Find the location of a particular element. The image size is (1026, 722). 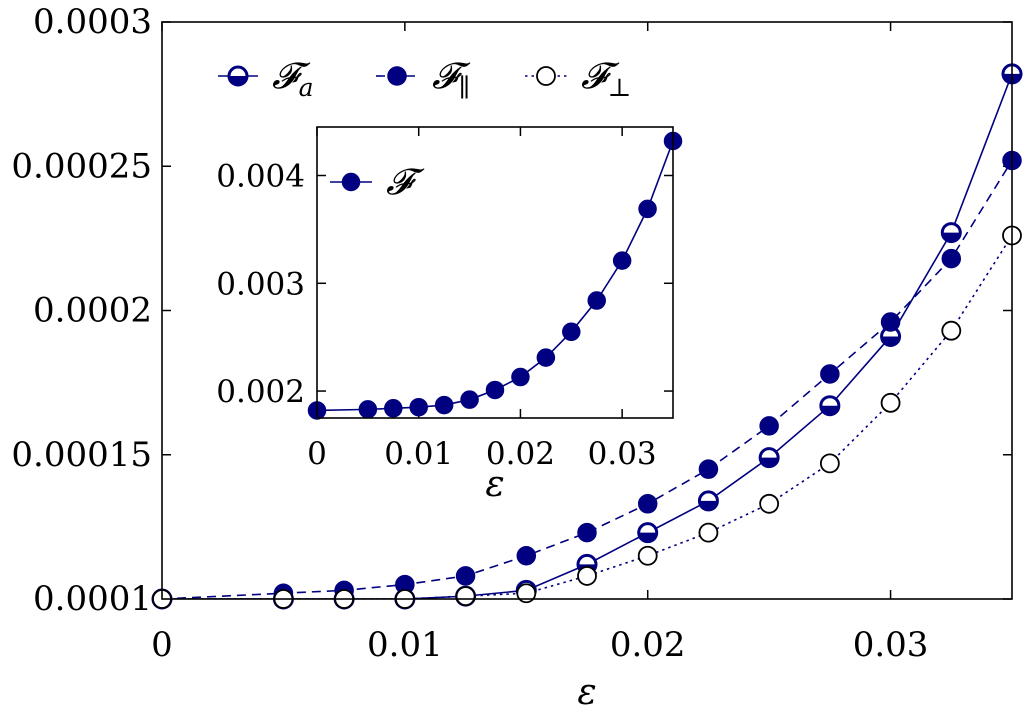

main-legend-label-2-sub: ⊥ is located at coordinates (620, 87).